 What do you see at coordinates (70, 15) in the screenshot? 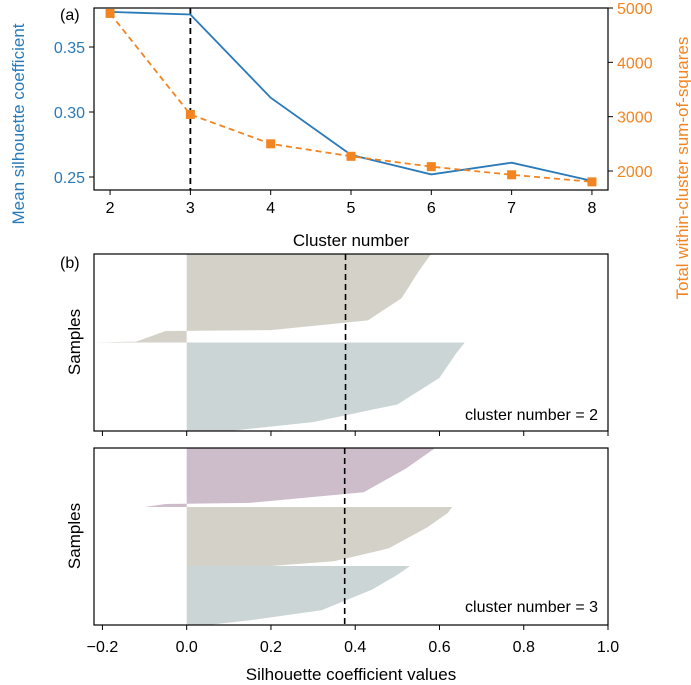
I see `panel-label-a: (a)` at bounding box center [70, 15].